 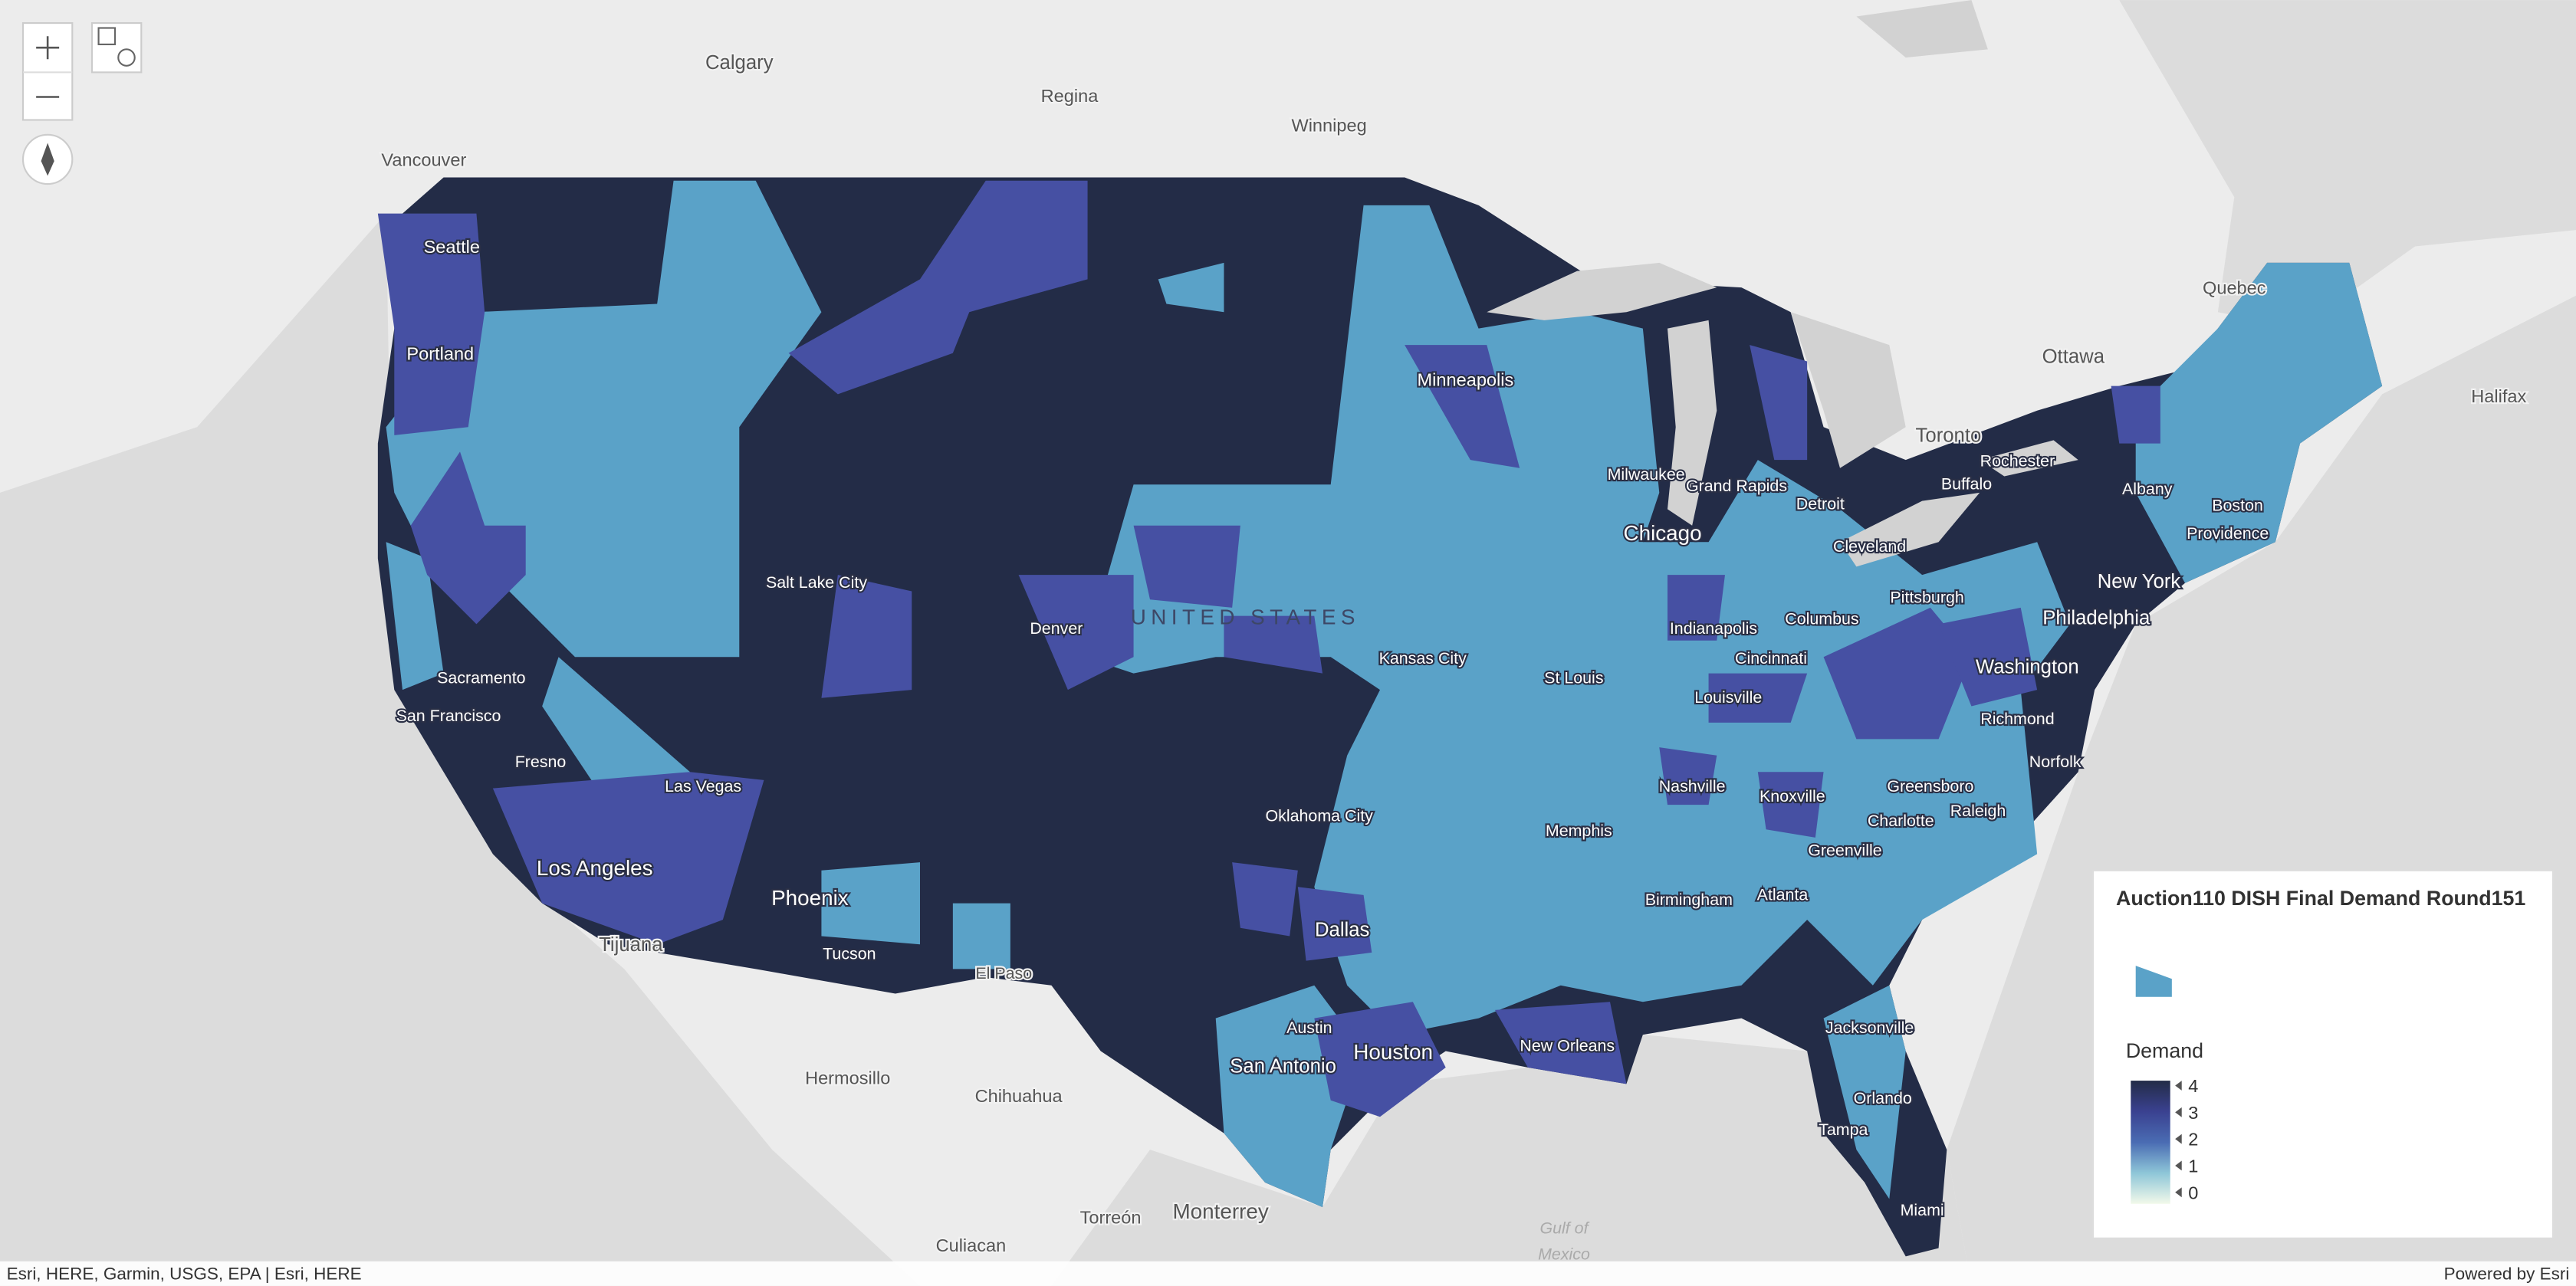 I want to click on city-label: Culiacan, so click(x=972, y=1245).